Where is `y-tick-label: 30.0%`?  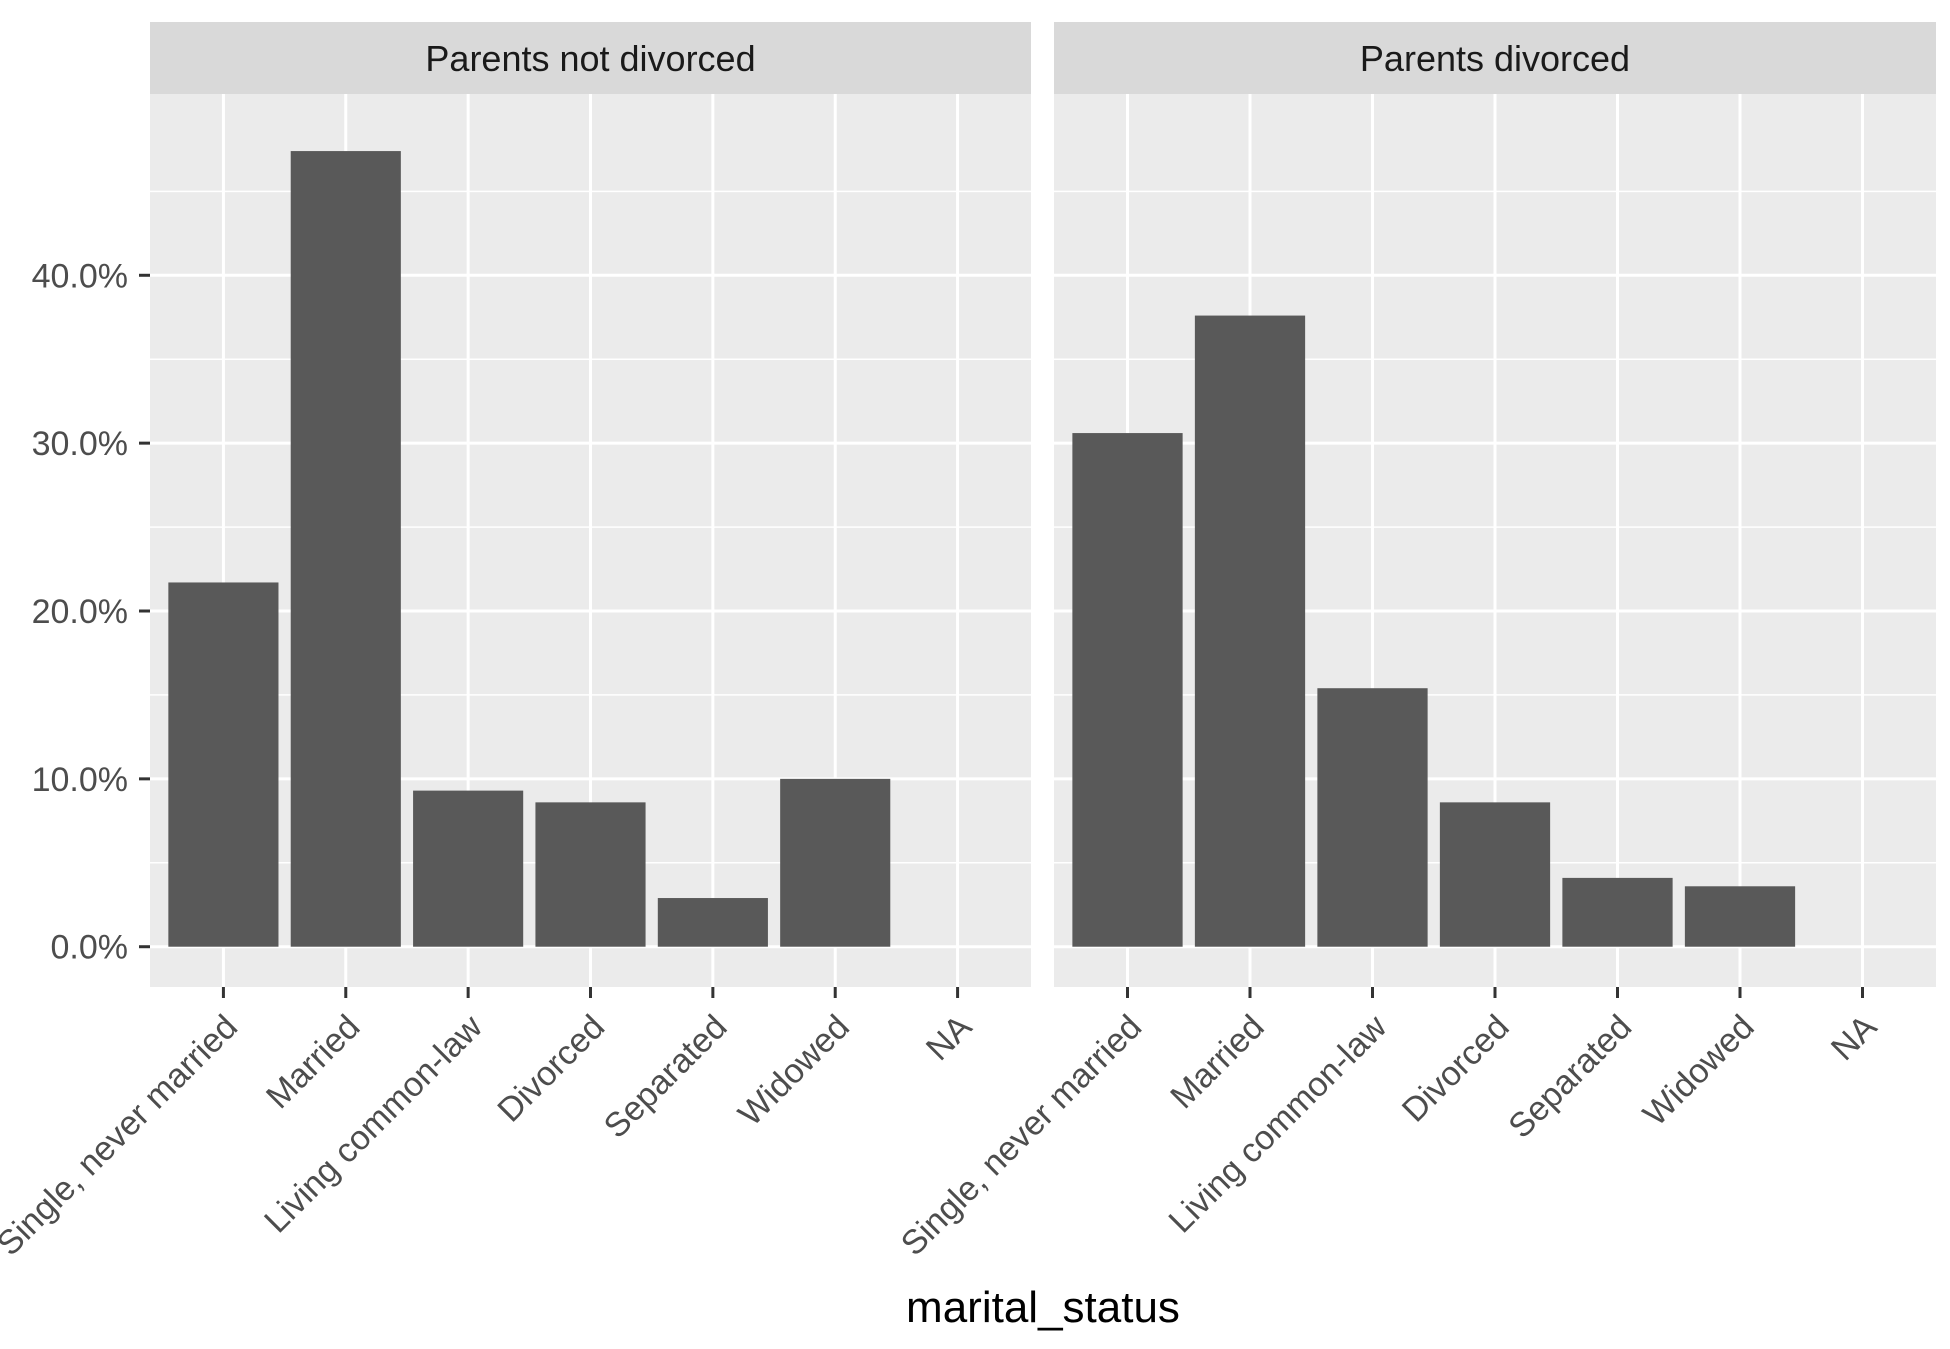 y-tick-label: 30.0% is located at coordinates (80, 444).